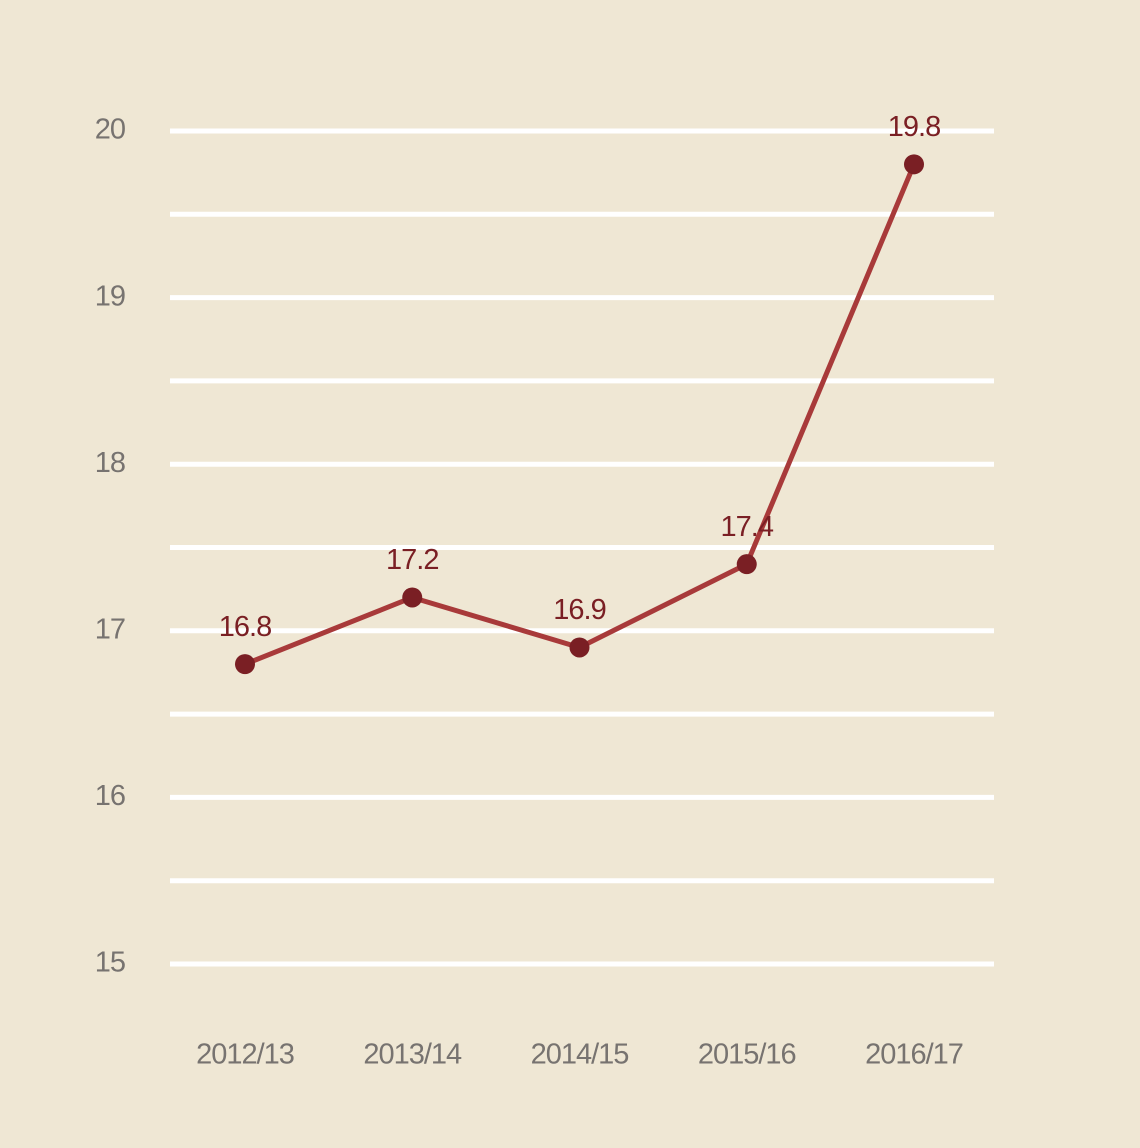  What do you see at coordinates (412, 1055) in the screenshot?
I see `x-tick-label: 2013/14` at bounding box center [412, 1055].